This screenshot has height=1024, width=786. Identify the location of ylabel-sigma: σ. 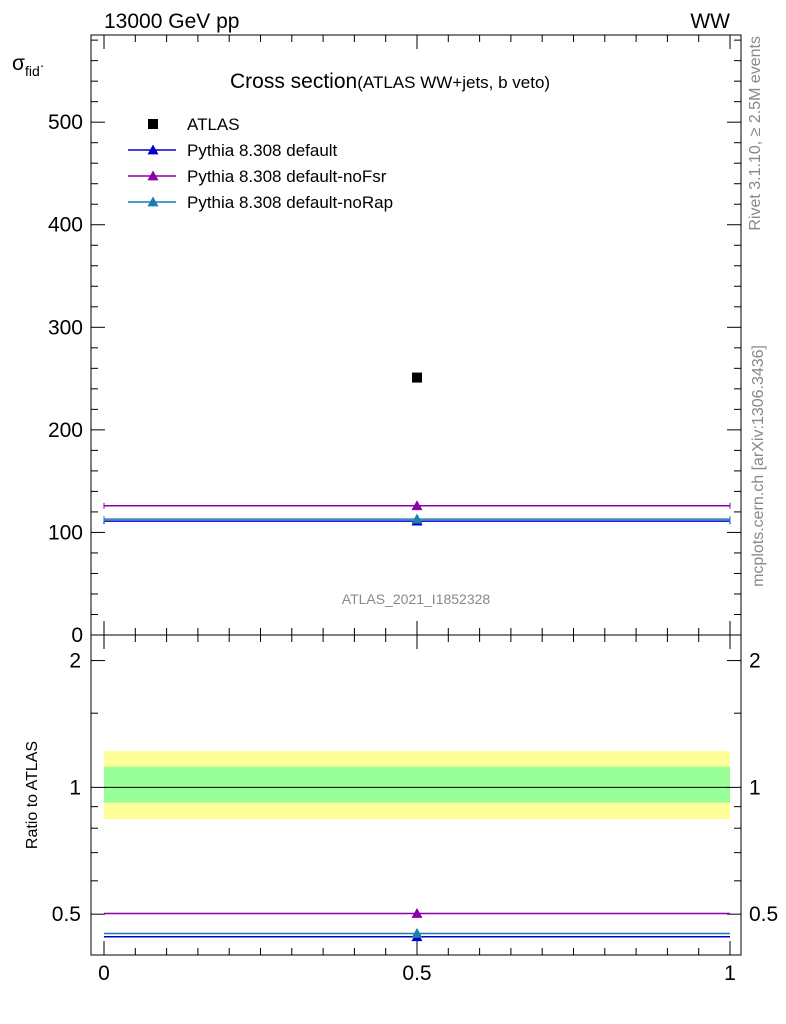
(18, 63).